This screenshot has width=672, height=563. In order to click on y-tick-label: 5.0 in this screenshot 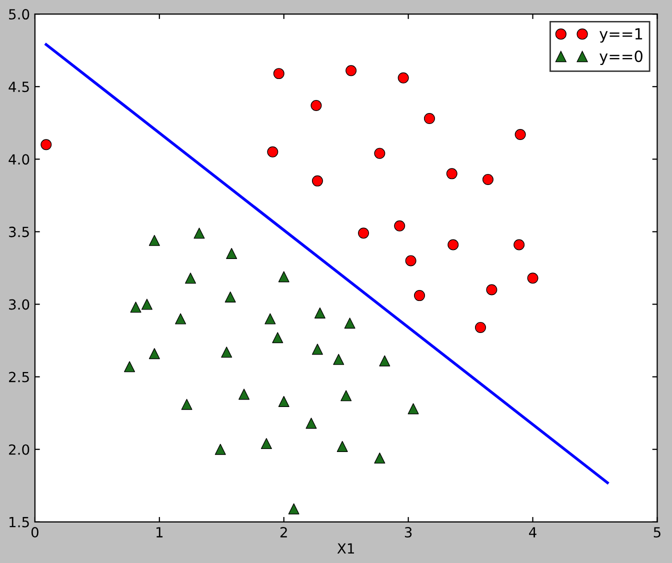, I will do `click(19, 14)`.